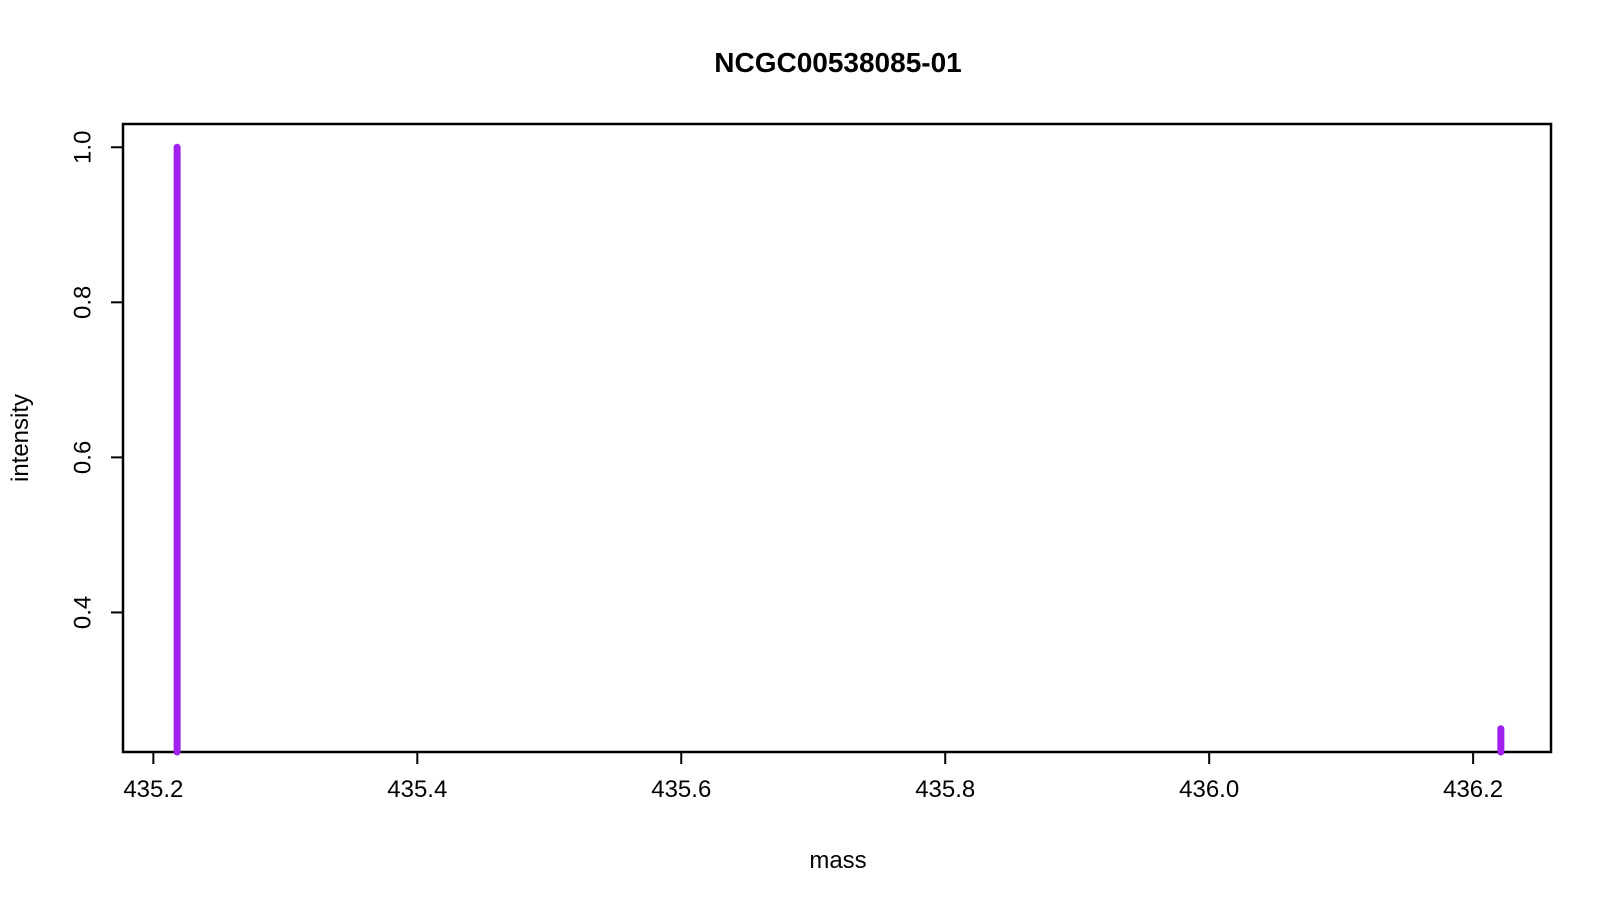 The height and width of the screenshot is (905, 1600). What do you see at coordinates (20, 438) in the screenshot?
I see `y-axis-label: intensity` at bounding box center [20, 438].